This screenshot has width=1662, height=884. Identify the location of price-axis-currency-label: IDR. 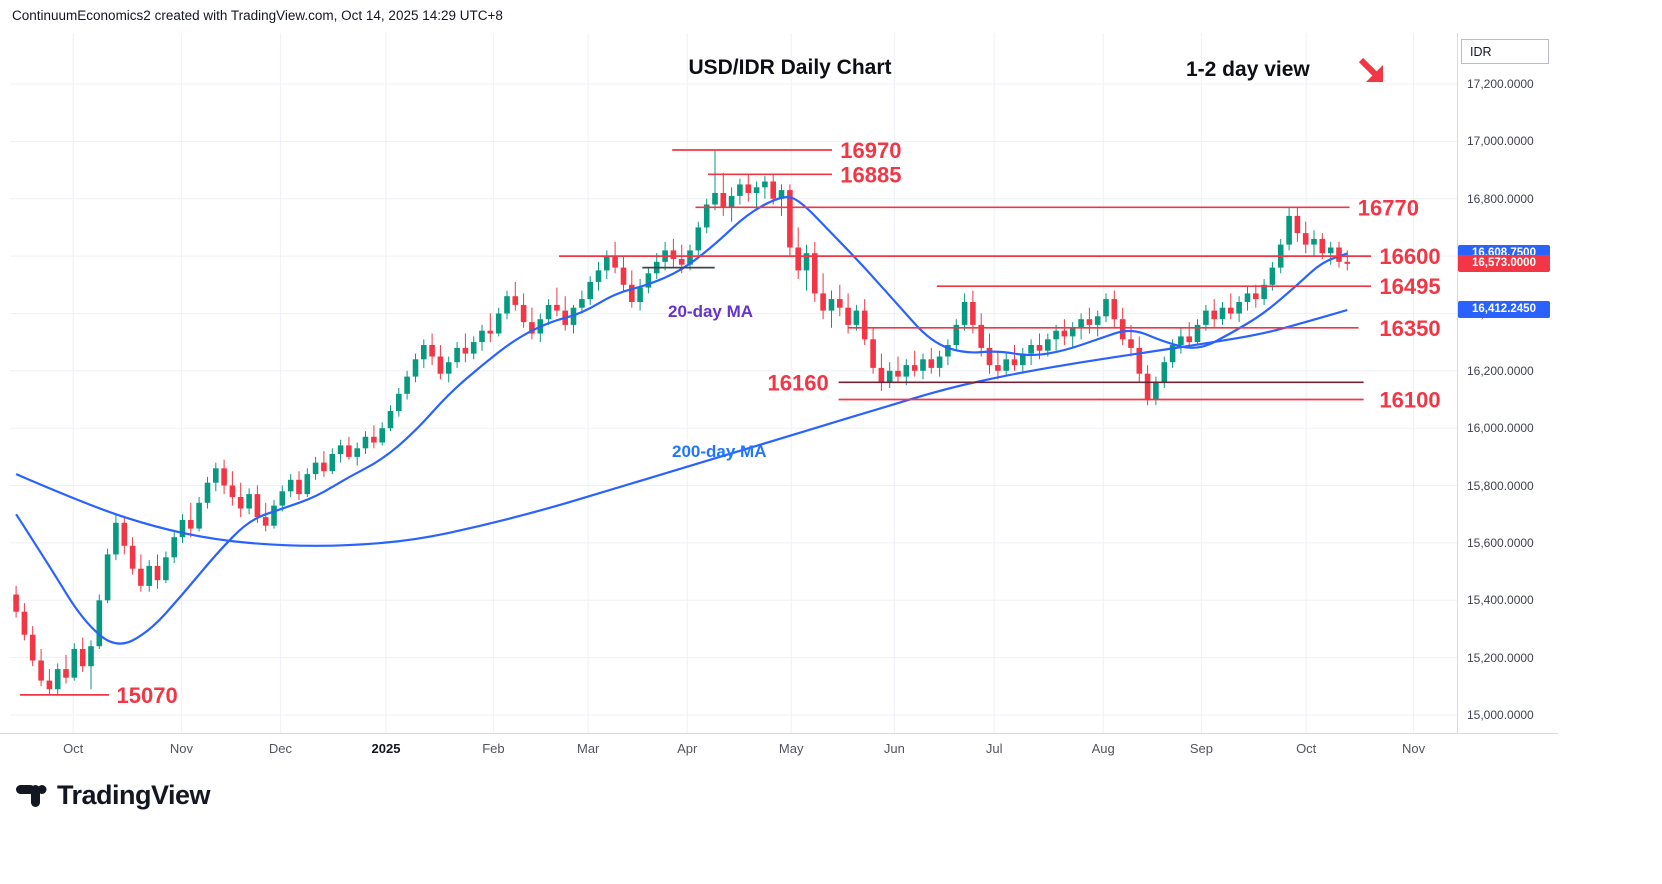
(1505, 51).